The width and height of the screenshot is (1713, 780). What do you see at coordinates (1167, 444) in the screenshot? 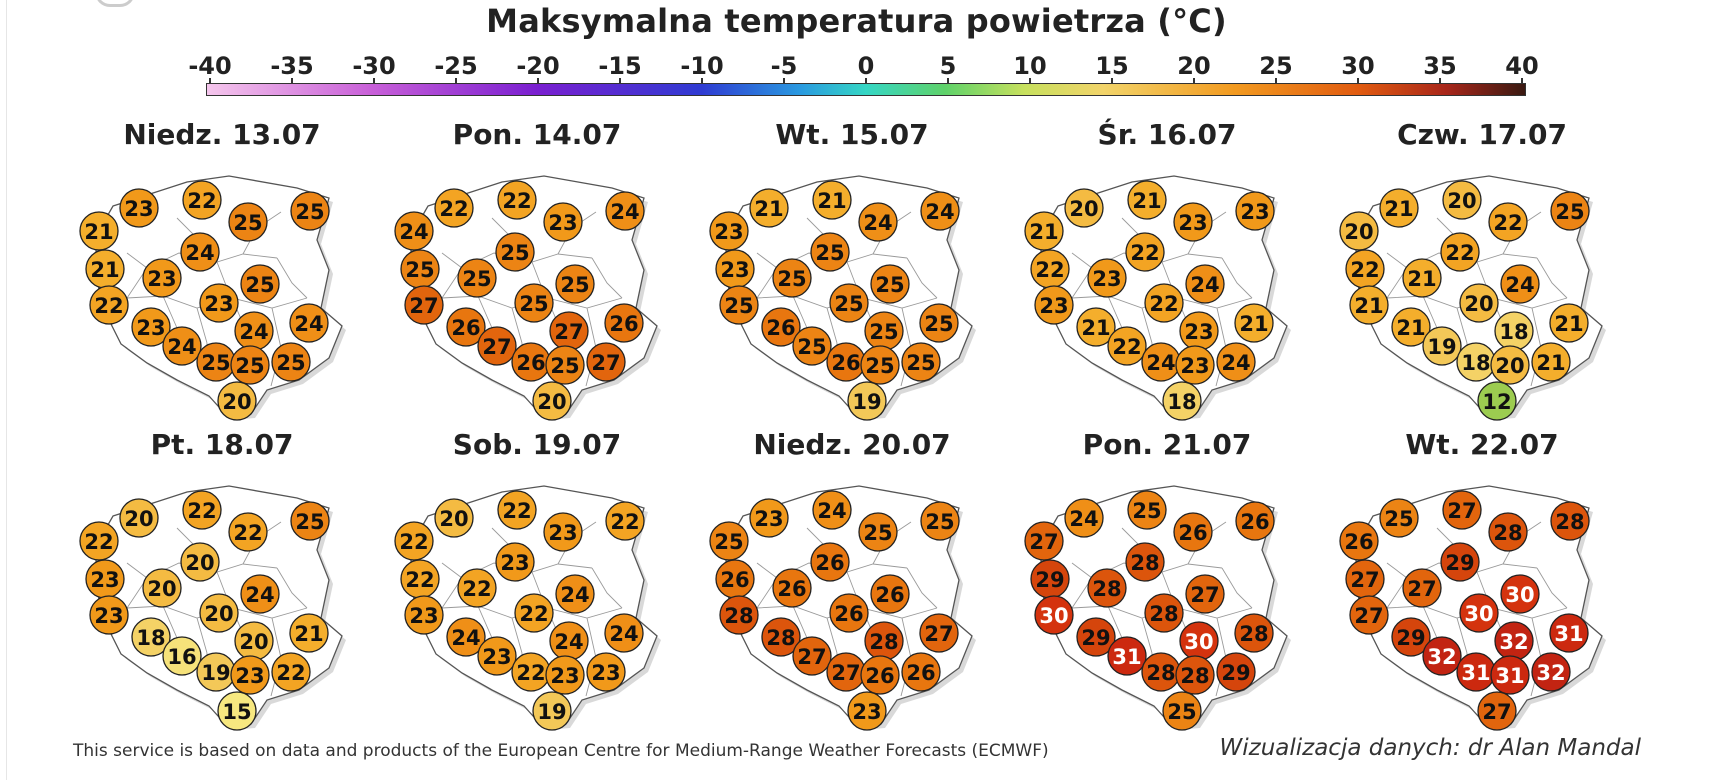
I see `day-title: Pon. 21.07` at bounding box center [1167, 444].